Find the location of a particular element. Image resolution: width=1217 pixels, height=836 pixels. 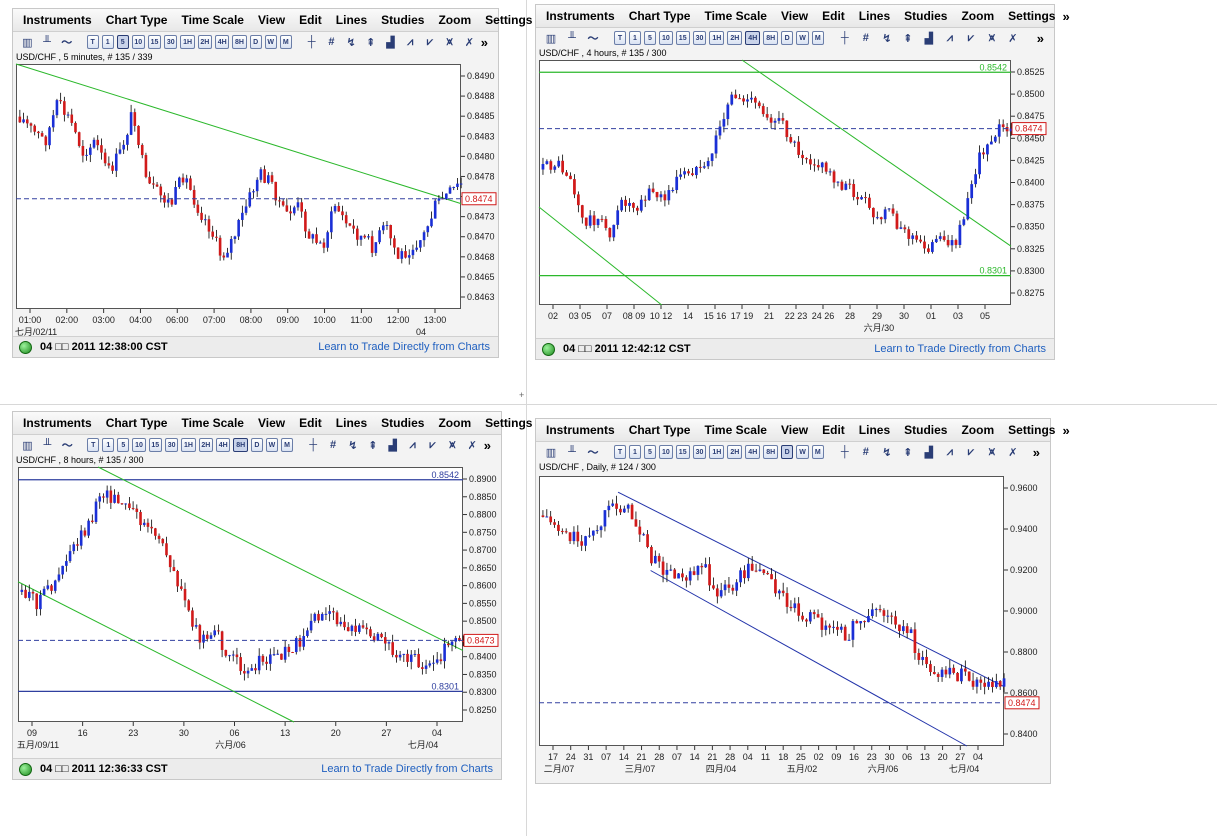

timeframe-button-d: D is located at coordinates (255, 42).